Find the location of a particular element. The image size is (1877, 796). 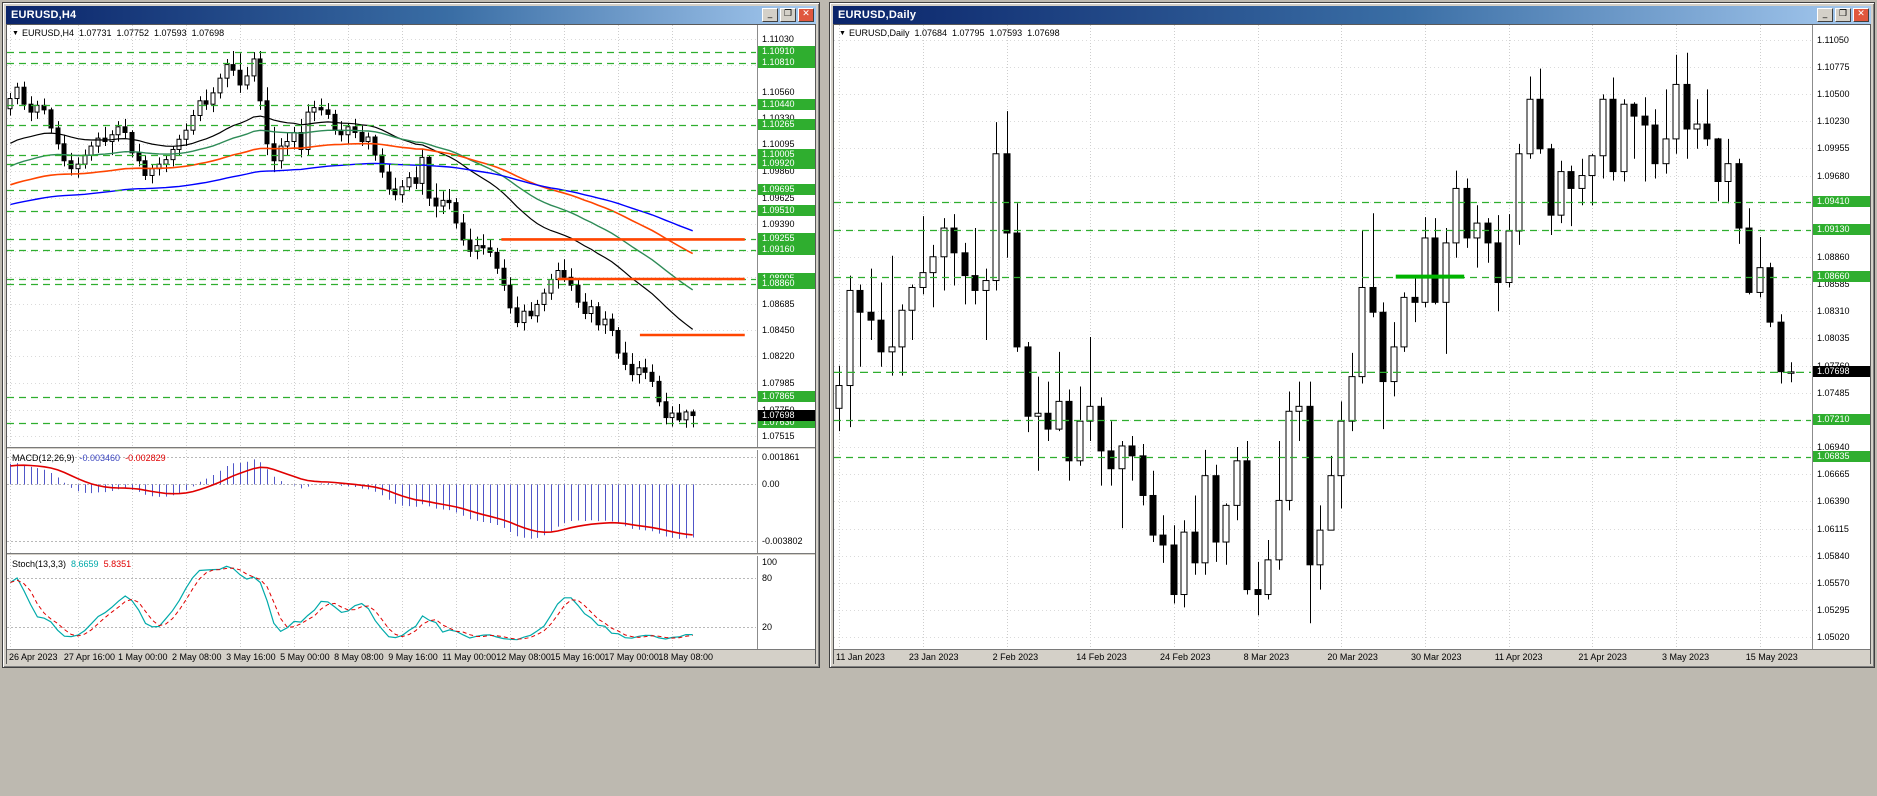

stoch-name: Stoch(13,3,3) is located at coordinates (39, 564).